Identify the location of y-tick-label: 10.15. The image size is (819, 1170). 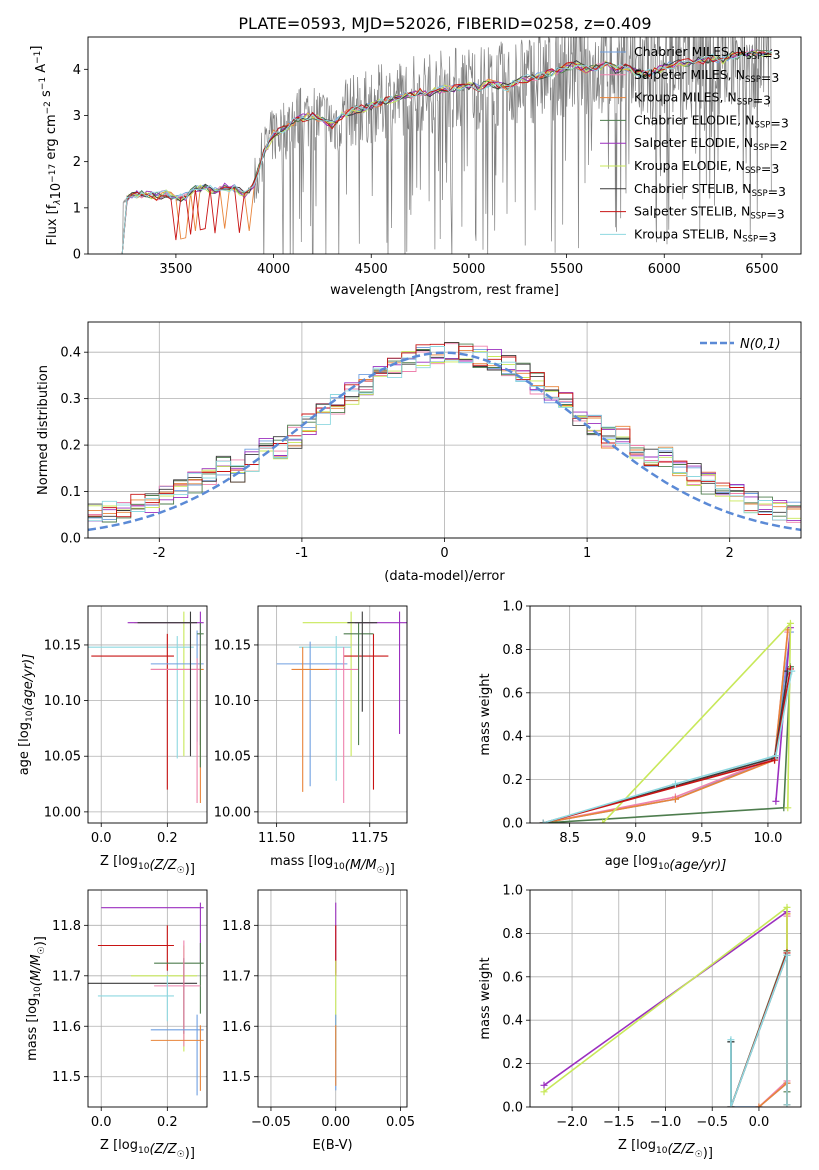
(62, 645).